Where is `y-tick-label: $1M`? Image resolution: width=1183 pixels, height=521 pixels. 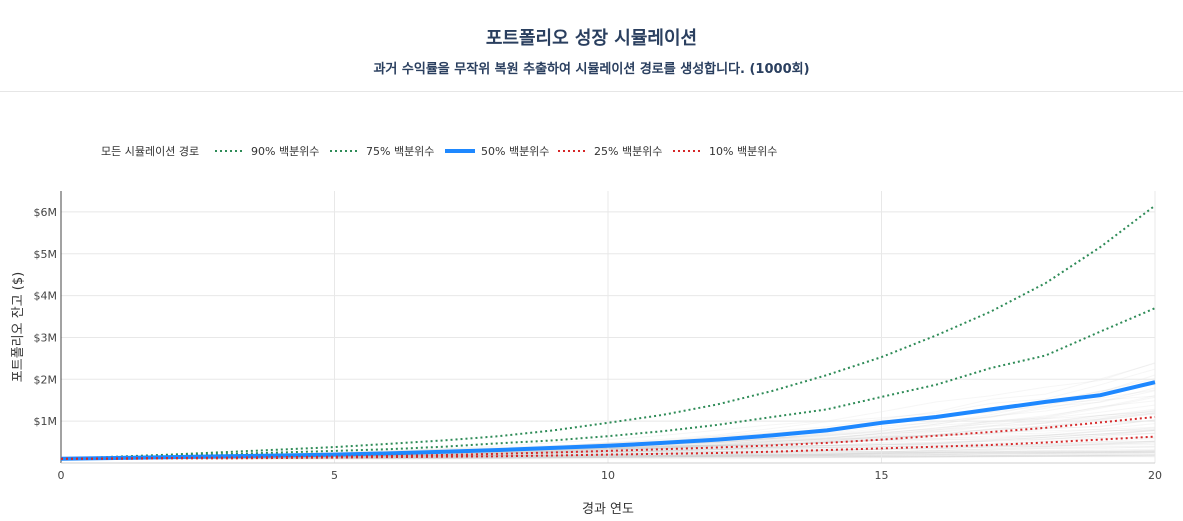 y-tick-label: $1M is located at coordinates (46, 421).